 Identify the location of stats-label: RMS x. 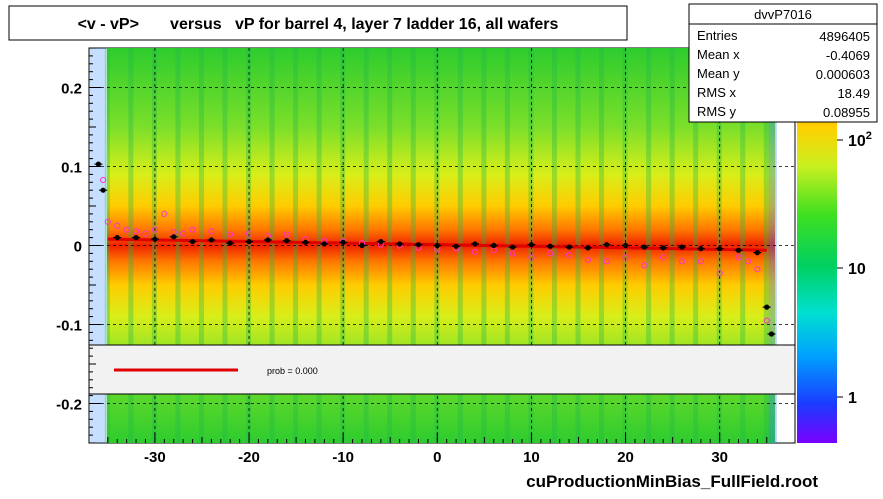
(717, 92).